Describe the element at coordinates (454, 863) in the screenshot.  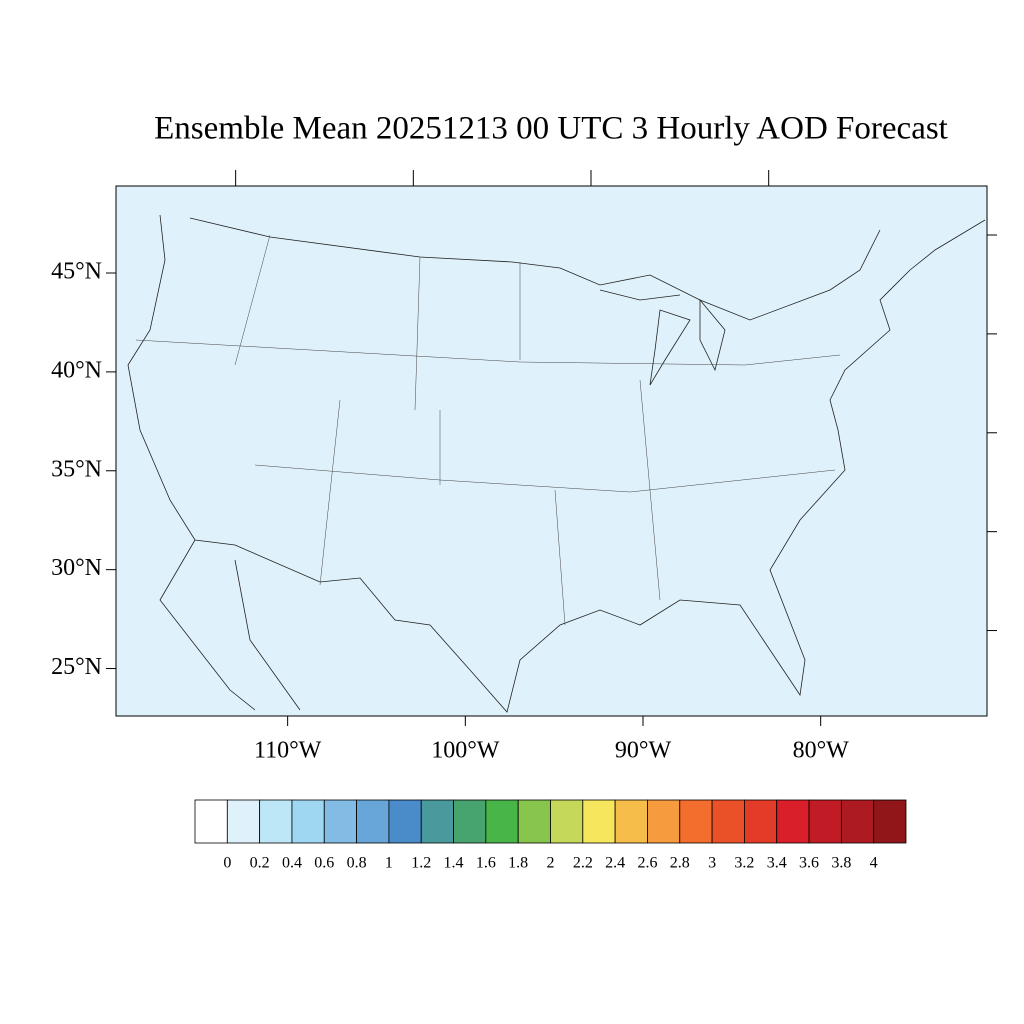
I see `colorbar-label: 1.4` at that location.